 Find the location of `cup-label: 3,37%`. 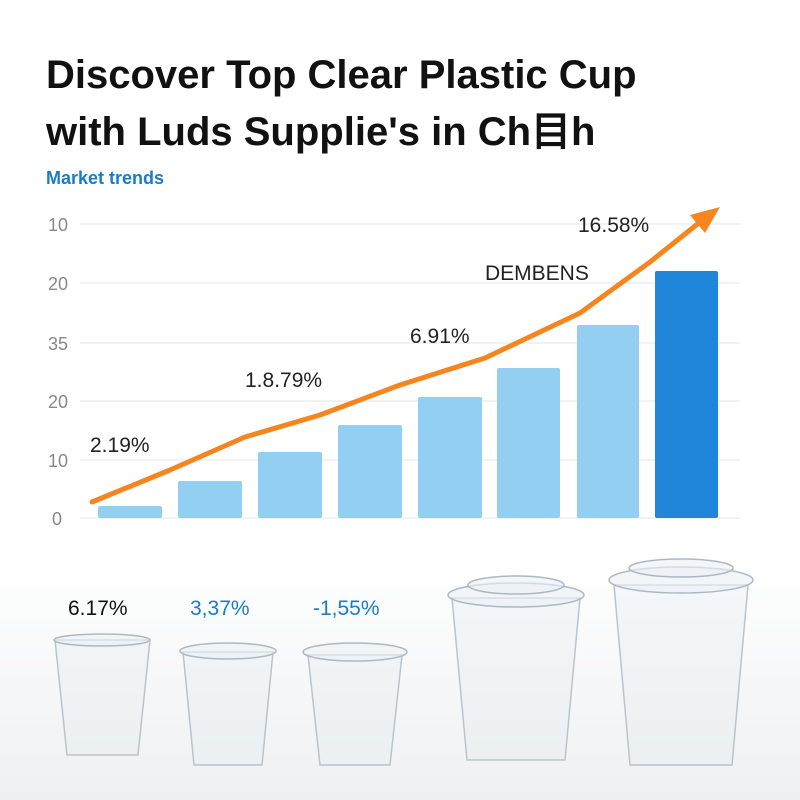

cup-label: 3,37% is located at coordinates (220, 608).